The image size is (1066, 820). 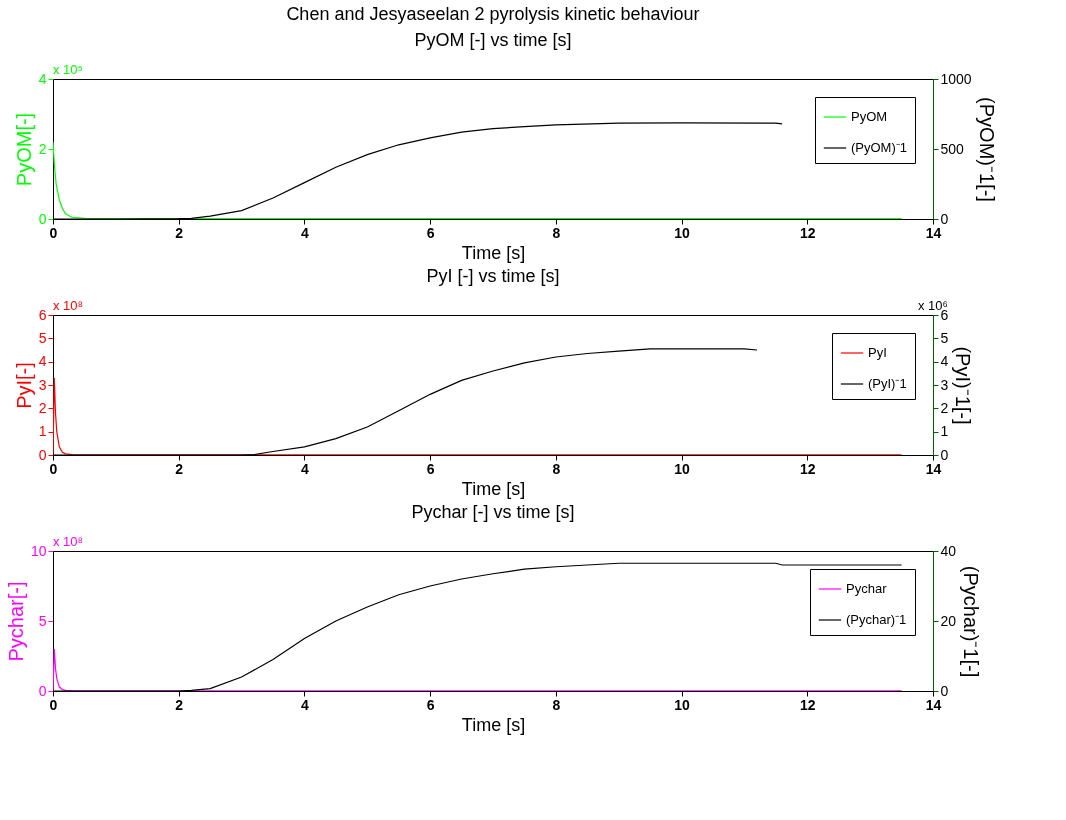 What do you see at coordinates (956, 78) in the screenshot?
I see `y2-tick-label: 1000` at bounding box center [956, 78].